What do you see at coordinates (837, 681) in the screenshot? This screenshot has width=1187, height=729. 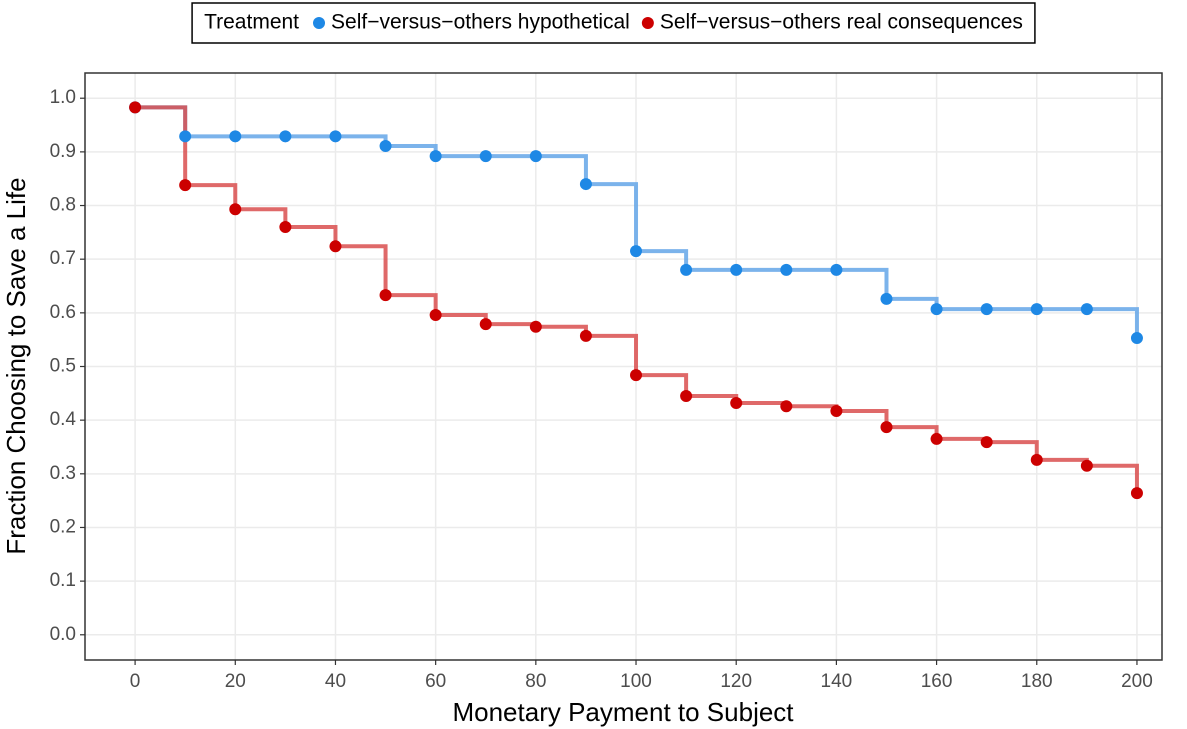 I see `x-tick-label: 140` at bounding box center [837, 681].